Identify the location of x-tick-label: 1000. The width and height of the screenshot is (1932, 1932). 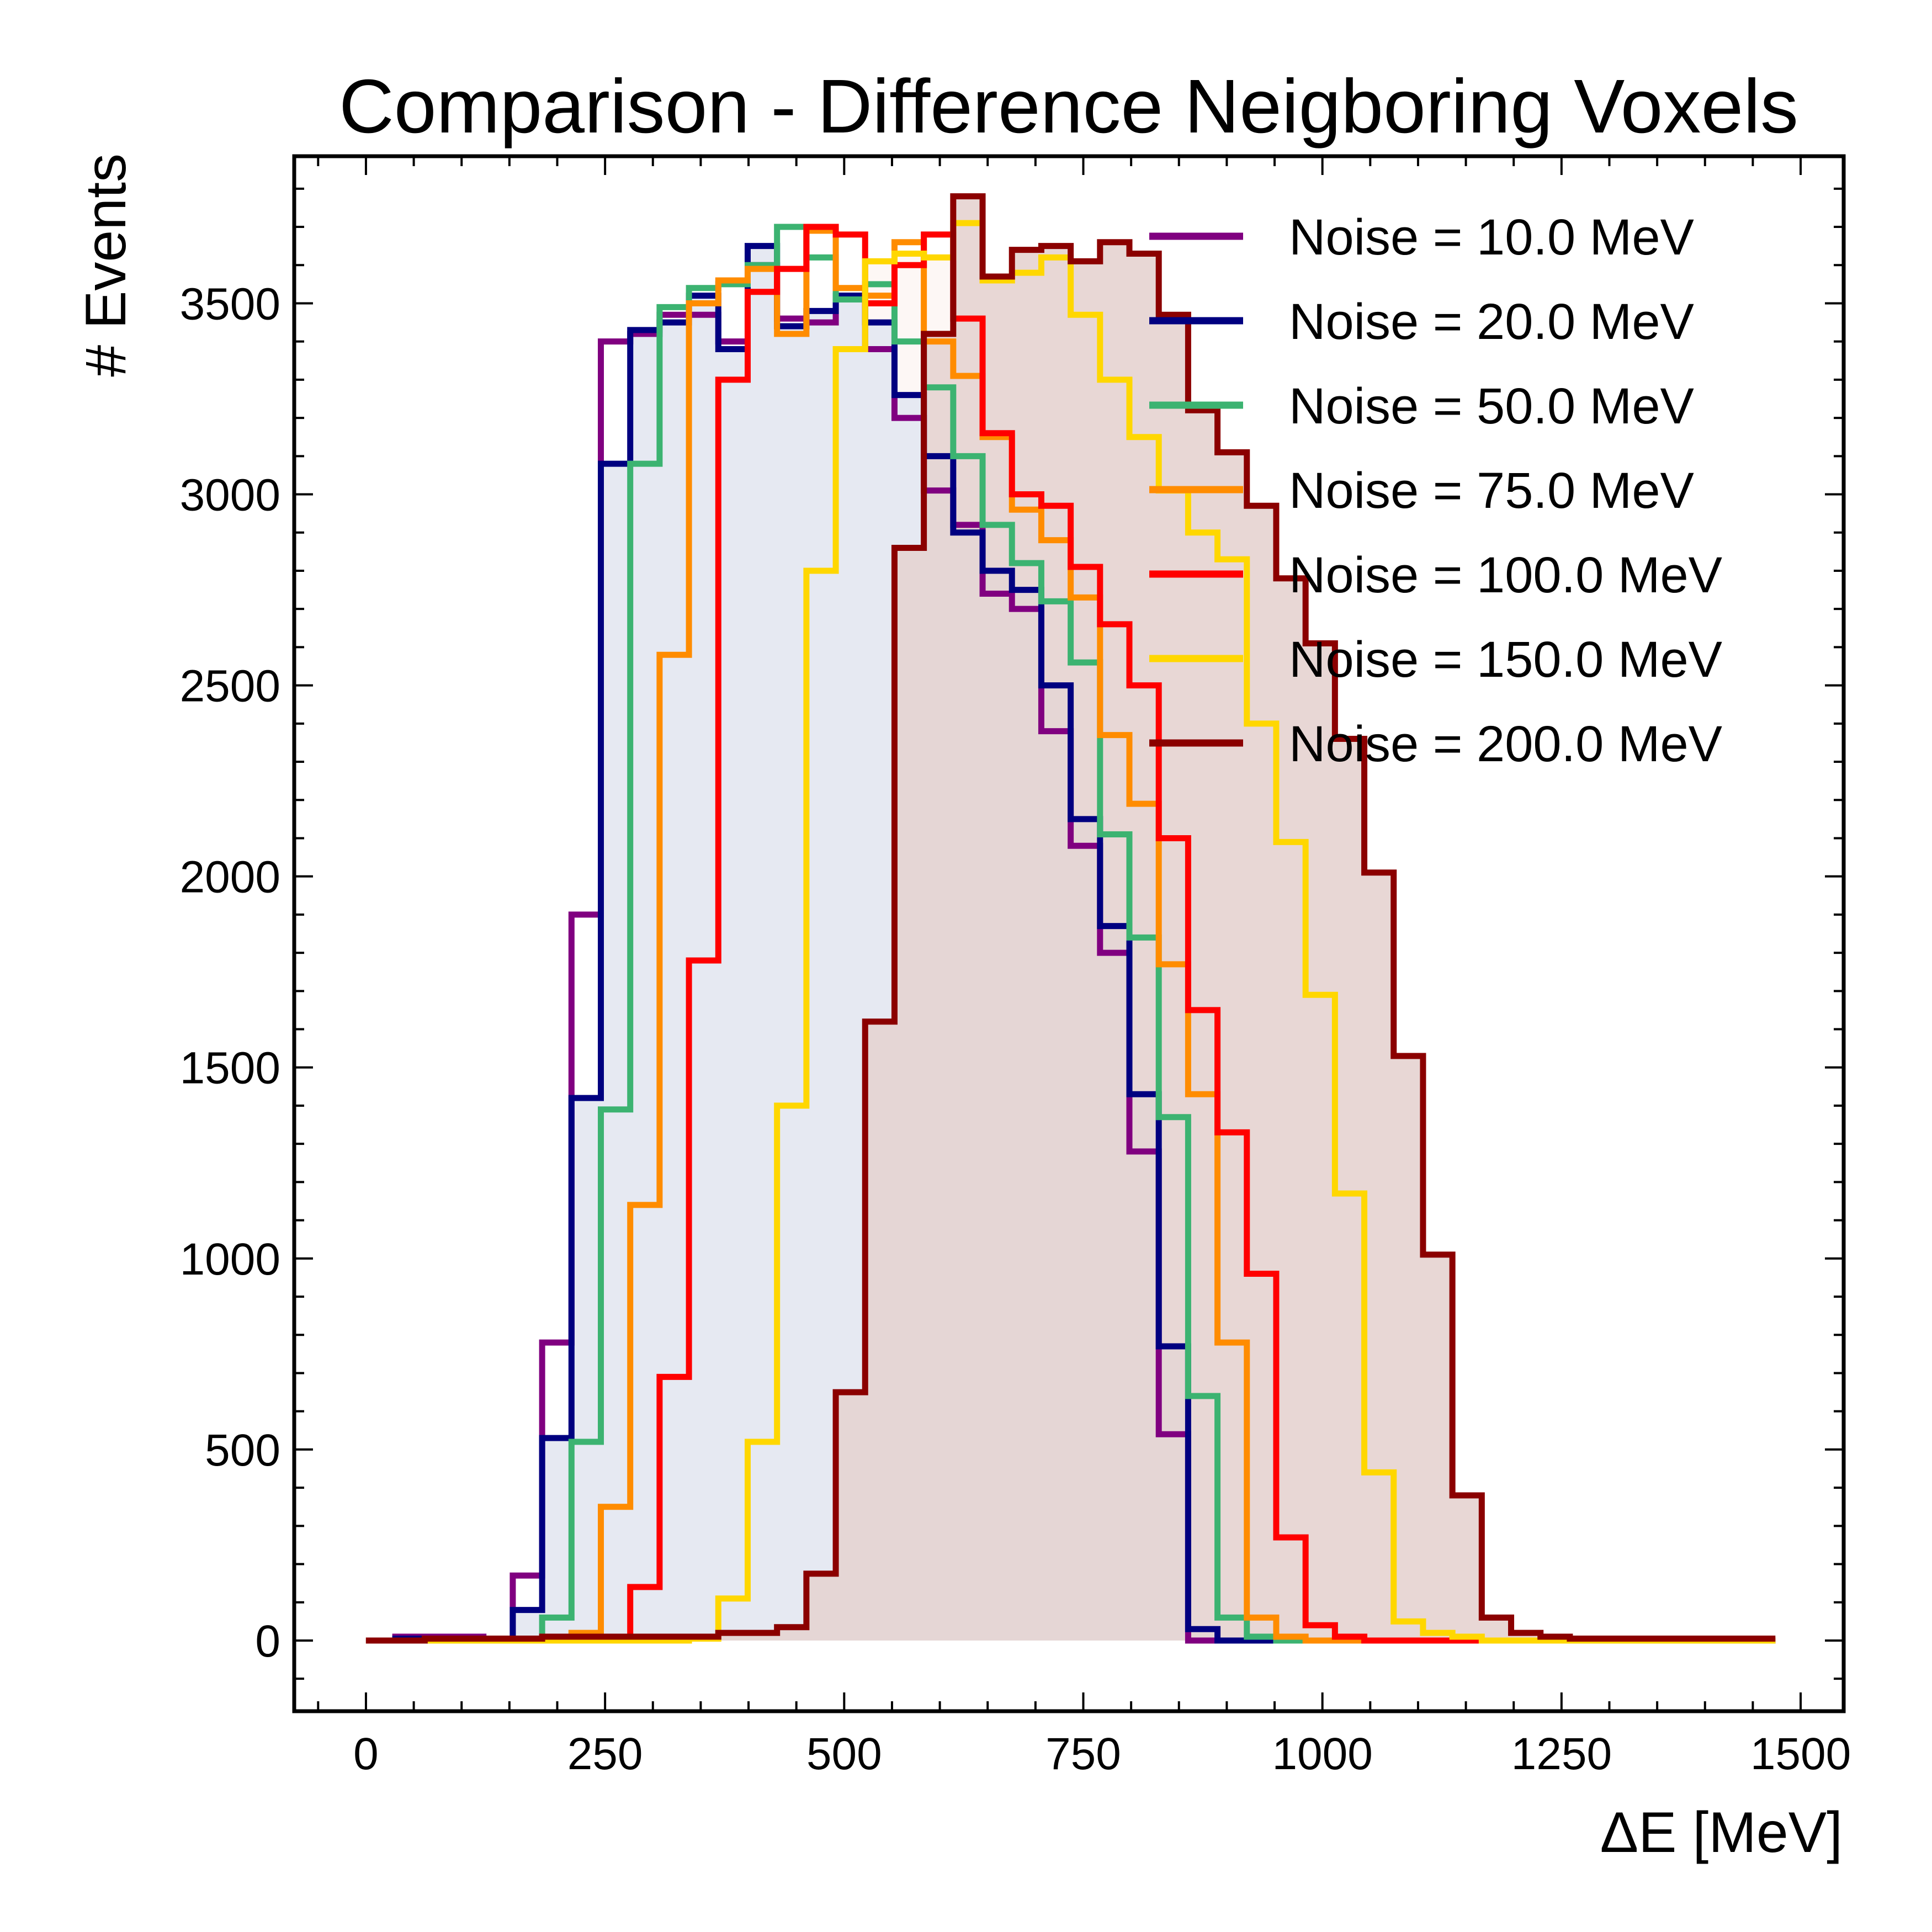
(1322, 1754).